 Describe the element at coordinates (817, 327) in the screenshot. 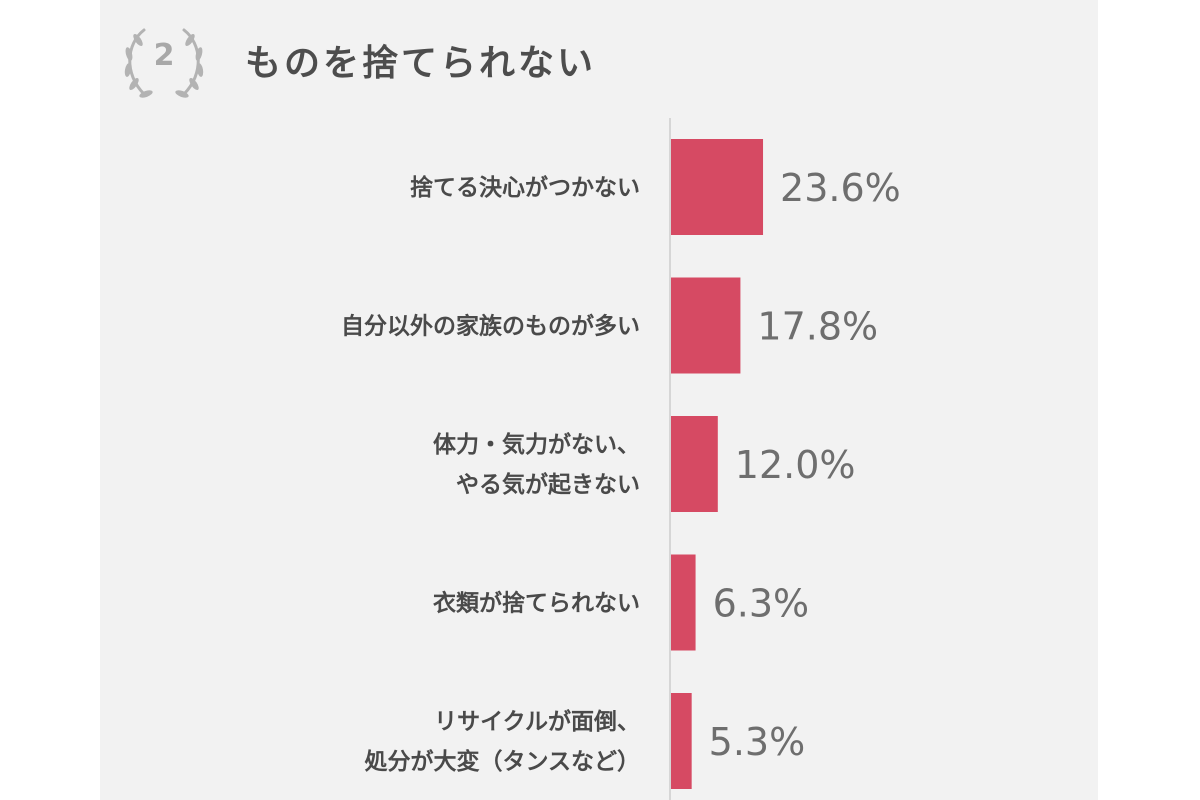

I see `value-label-2: 17.8%` at that location.